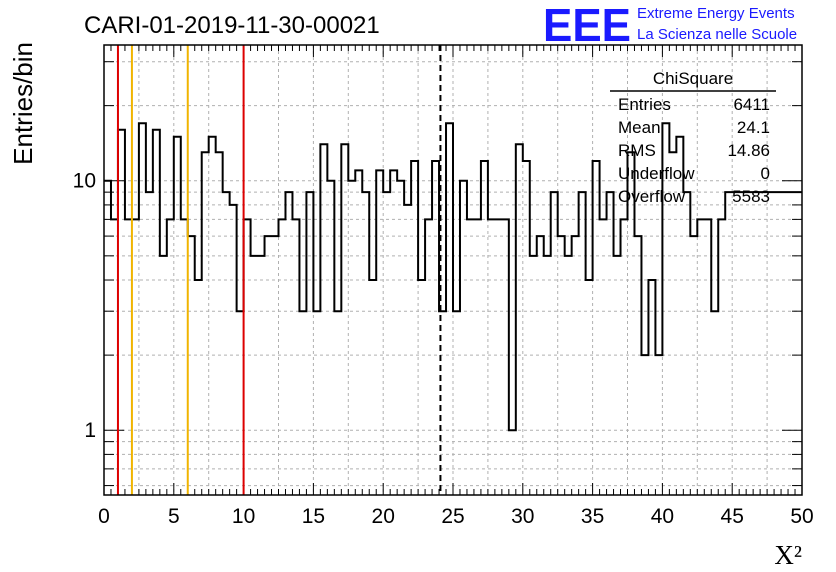 The height and width of the screenshot is (572, 836). I want to click on x-tick-label: 25, so click(452, 516).